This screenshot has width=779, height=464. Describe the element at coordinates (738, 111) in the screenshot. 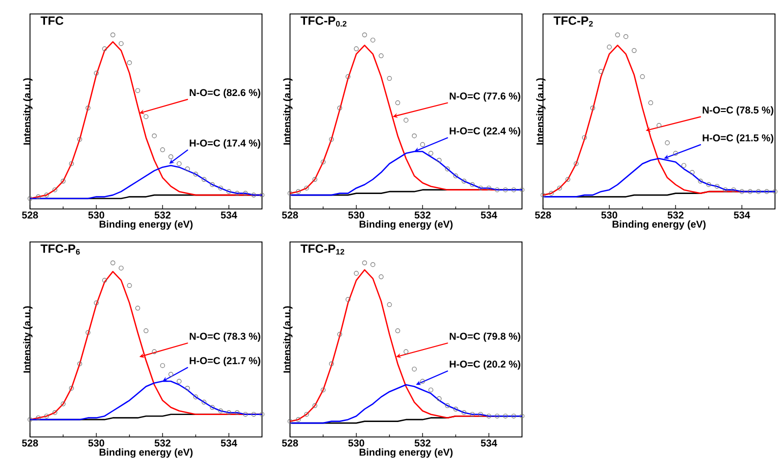

I see `annotation: N-O=C (78.5 %)` at that location.